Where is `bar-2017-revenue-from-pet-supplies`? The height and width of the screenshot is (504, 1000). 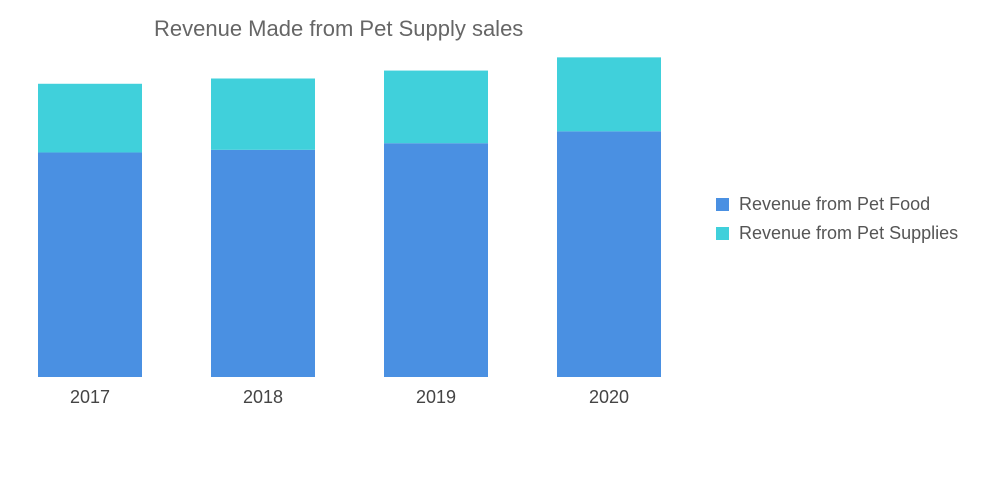
bar-2017-revenue-from-pet-supplies is located at coordinates (90, 118).